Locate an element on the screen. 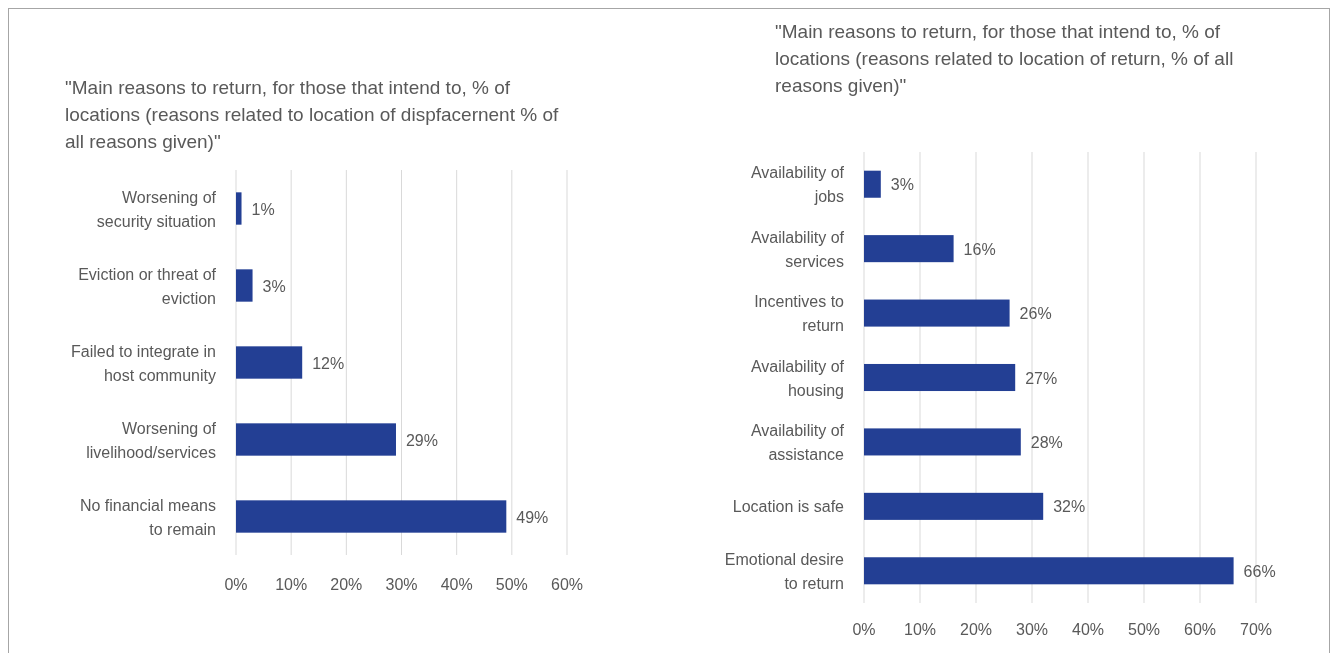 The image size is (1338, 661). y-tick-label: No financial means to remain is located at coordinates (147, 517).